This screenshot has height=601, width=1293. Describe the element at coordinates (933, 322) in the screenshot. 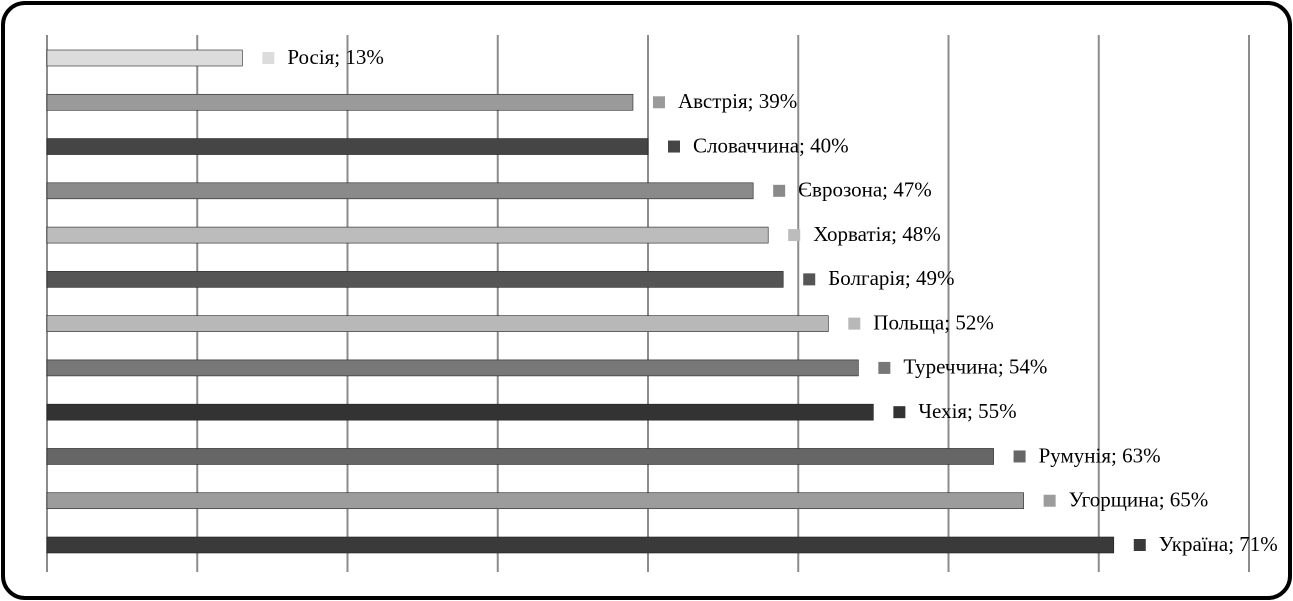

I see `data-label: Польща; 52%` at that location.